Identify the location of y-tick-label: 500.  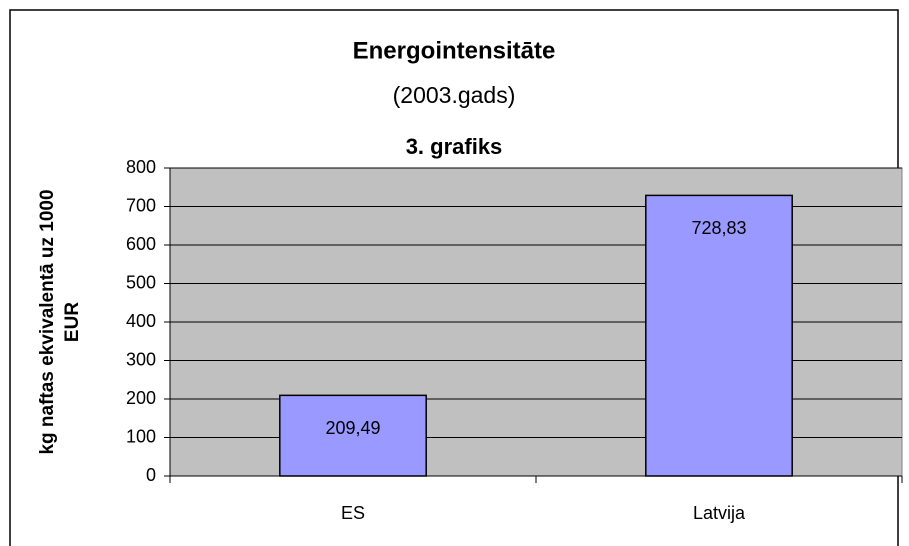
(141, 282).